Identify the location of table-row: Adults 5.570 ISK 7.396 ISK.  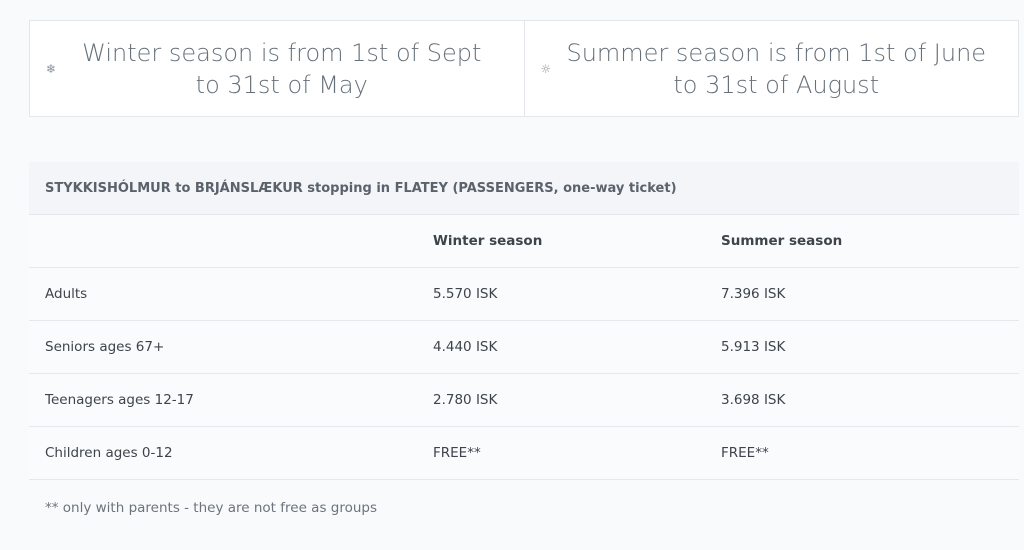
(524, 294).